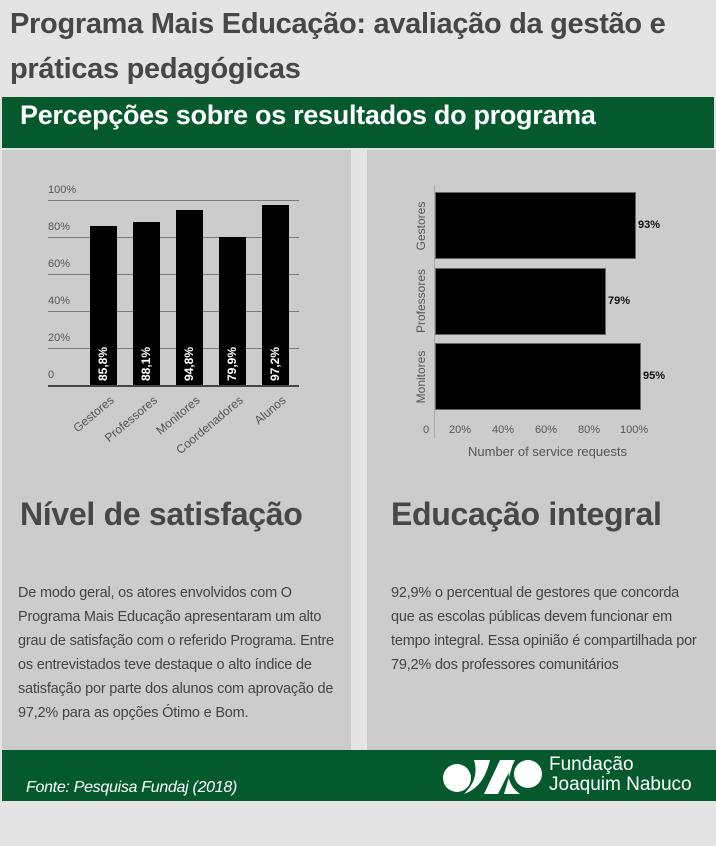  Describe the element at coordinates (526, 514) in the screenshot. I see `integral-education-heading: Educação integral` at that location.